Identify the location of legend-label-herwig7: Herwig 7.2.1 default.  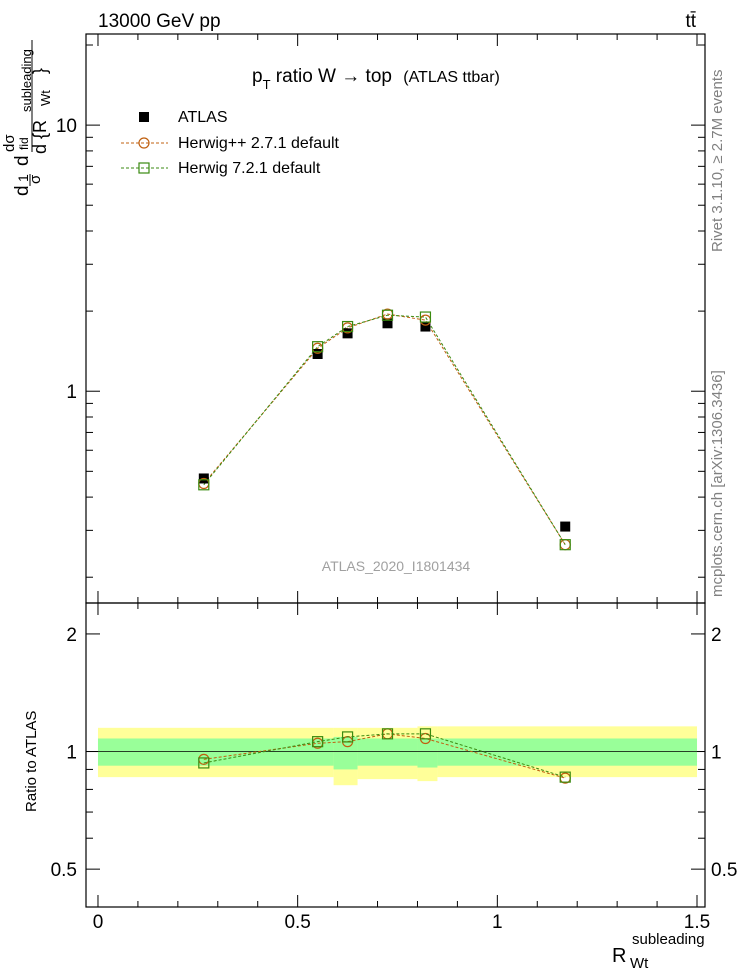
(249, 168).